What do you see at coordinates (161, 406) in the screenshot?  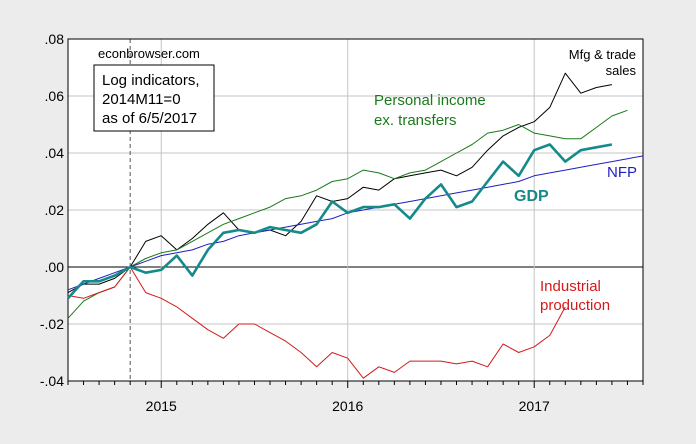 I see `x-year-label: 2015` at bounding box center [161, 406].